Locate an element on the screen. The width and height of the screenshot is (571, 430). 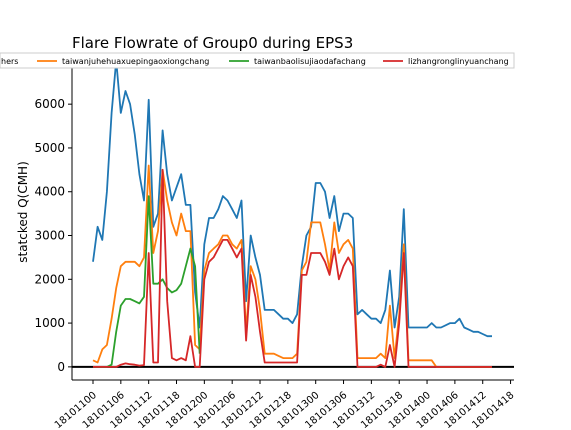
series-line-taiwanbaolisujiaodafachang is located at coordinates (147, 281).